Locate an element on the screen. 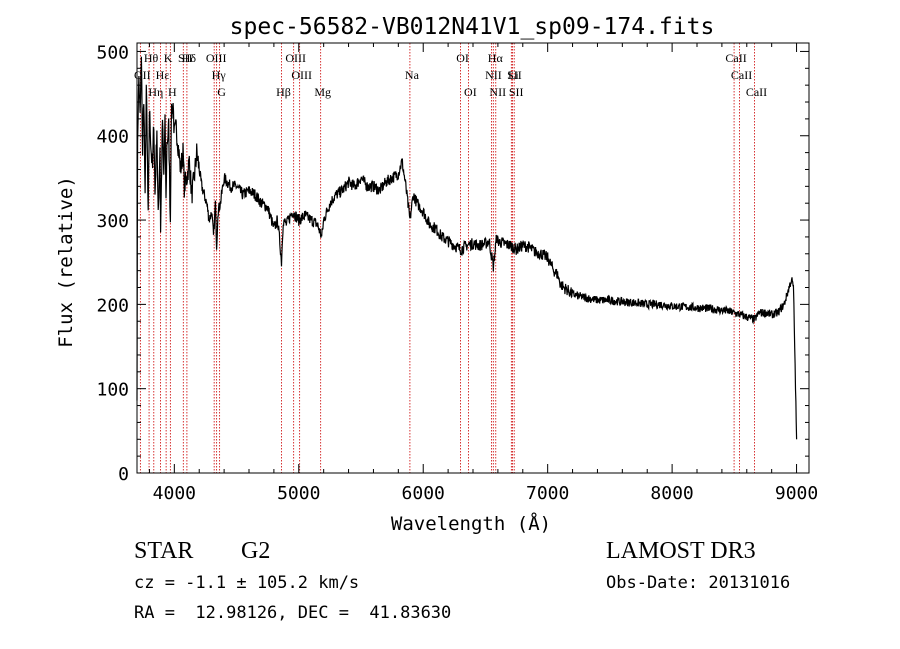 The height and width of the screenshot is (649, 900). y-axis-label: Flux (relative) is located at coordinates (66, 262).